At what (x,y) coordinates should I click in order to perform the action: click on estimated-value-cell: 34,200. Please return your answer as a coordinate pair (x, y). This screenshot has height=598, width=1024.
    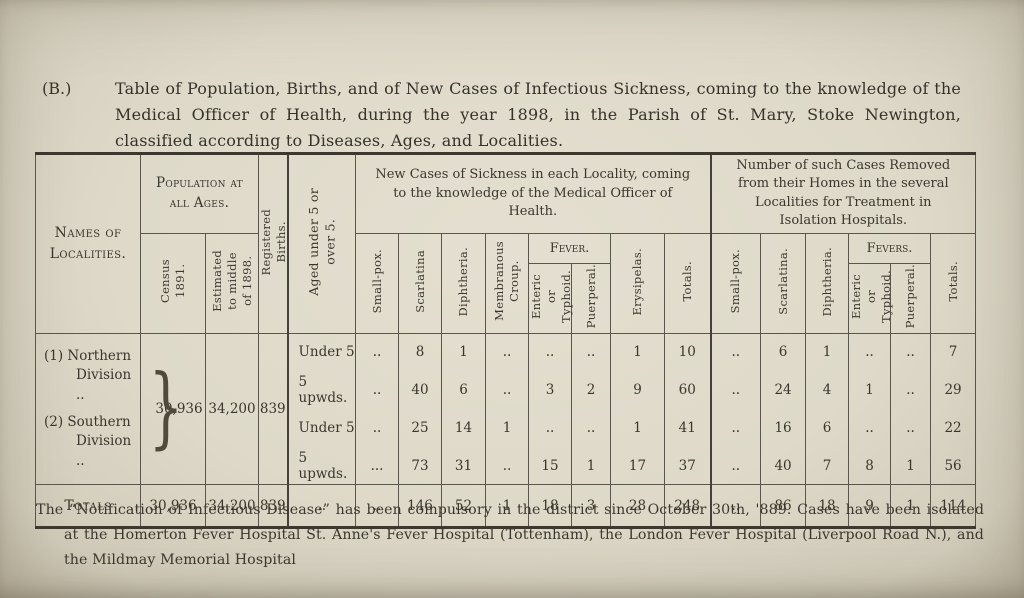
    Looking at the image, I should click on (231, 409).